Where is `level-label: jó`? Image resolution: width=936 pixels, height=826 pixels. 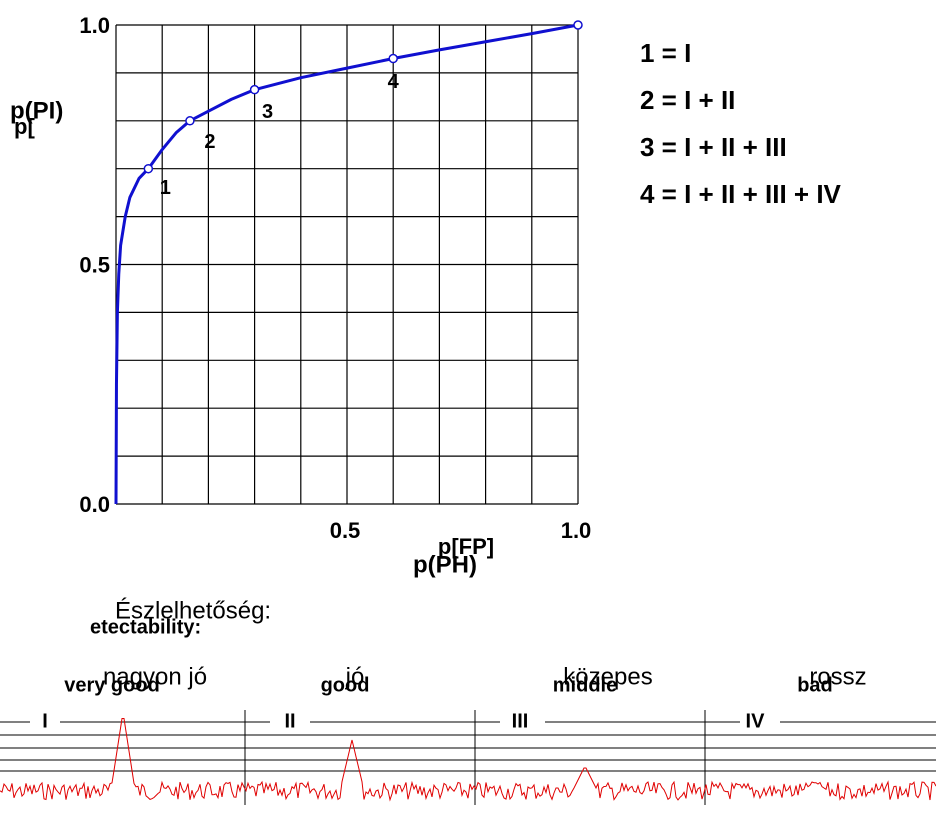
level-label: jó is located at coordinates (355, 676).